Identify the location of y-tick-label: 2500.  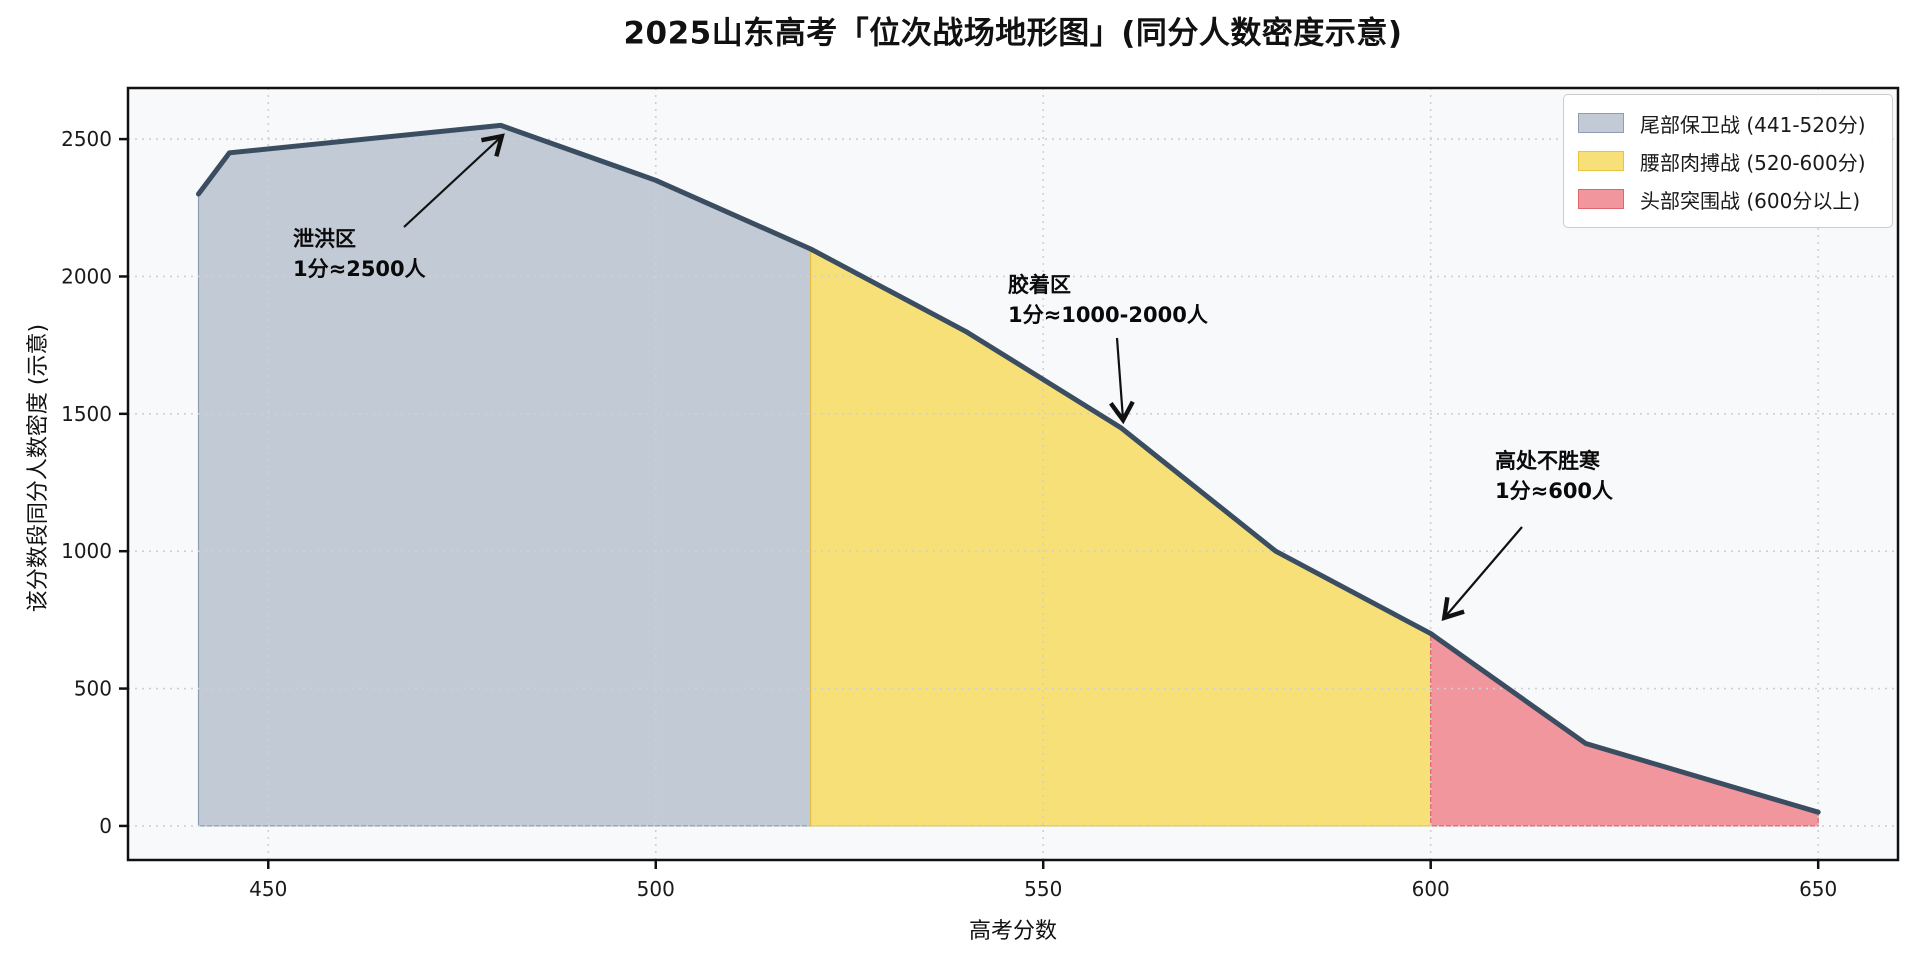
(86, 139).